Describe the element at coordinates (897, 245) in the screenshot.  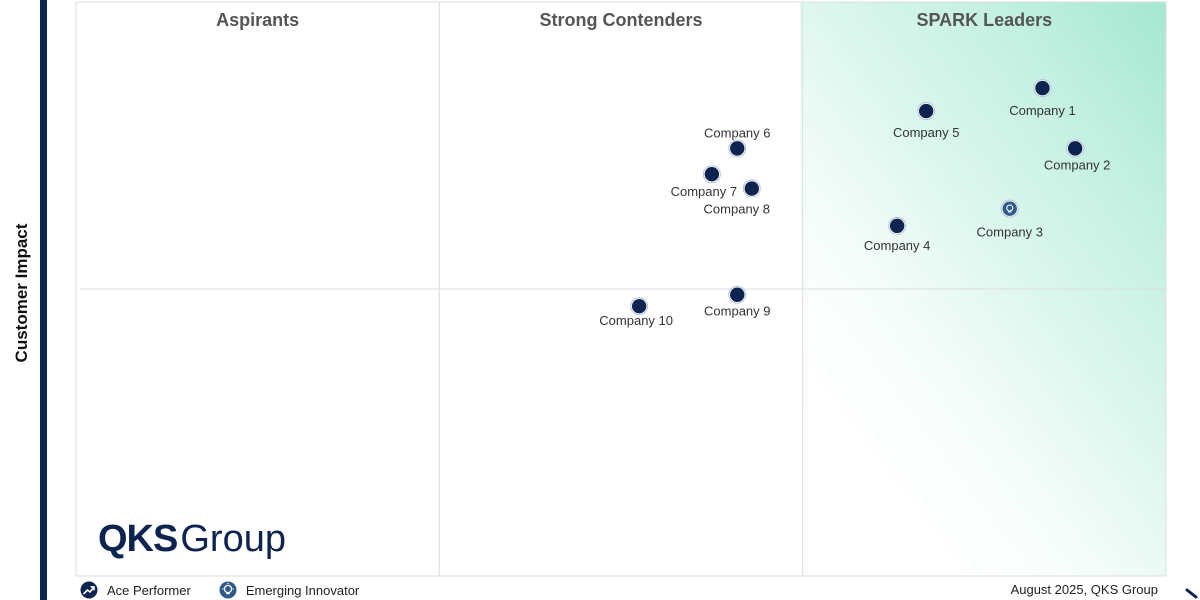
I see `point-label: Company 4` at that location.